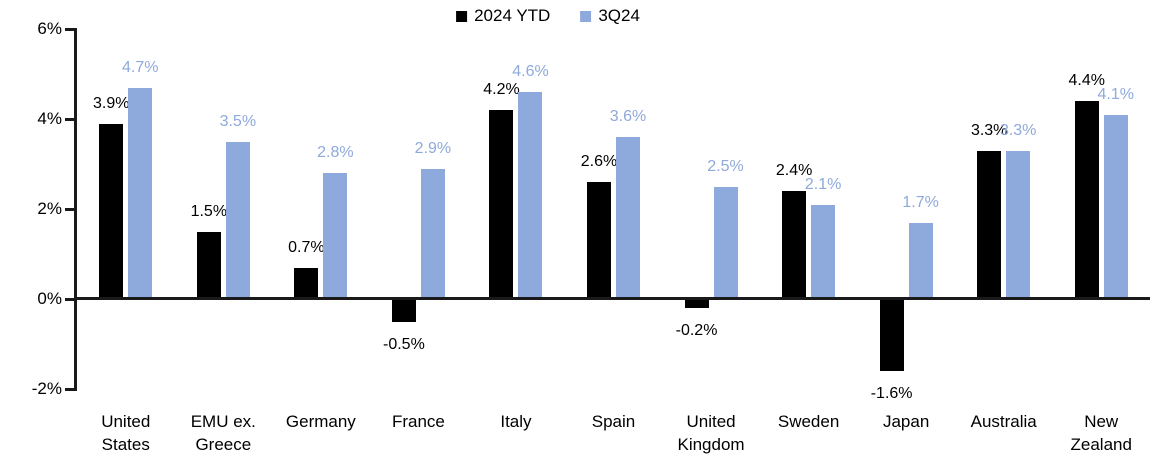 The width and height of the screenshot is (1152, 465). Describe the element at coordinates (306, 247) in the screenshot. I see `value-label: 0.7%` at that location.